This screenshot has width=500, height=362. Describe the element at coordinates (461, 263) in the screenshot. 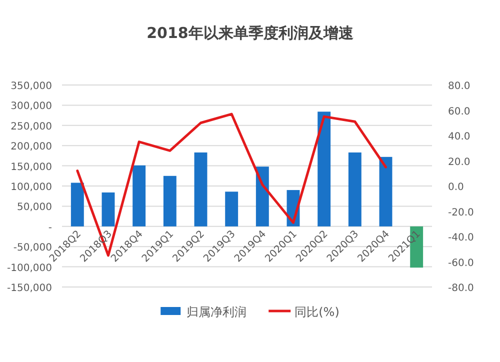

I see `y2-tick-label: -60.0` at that location.